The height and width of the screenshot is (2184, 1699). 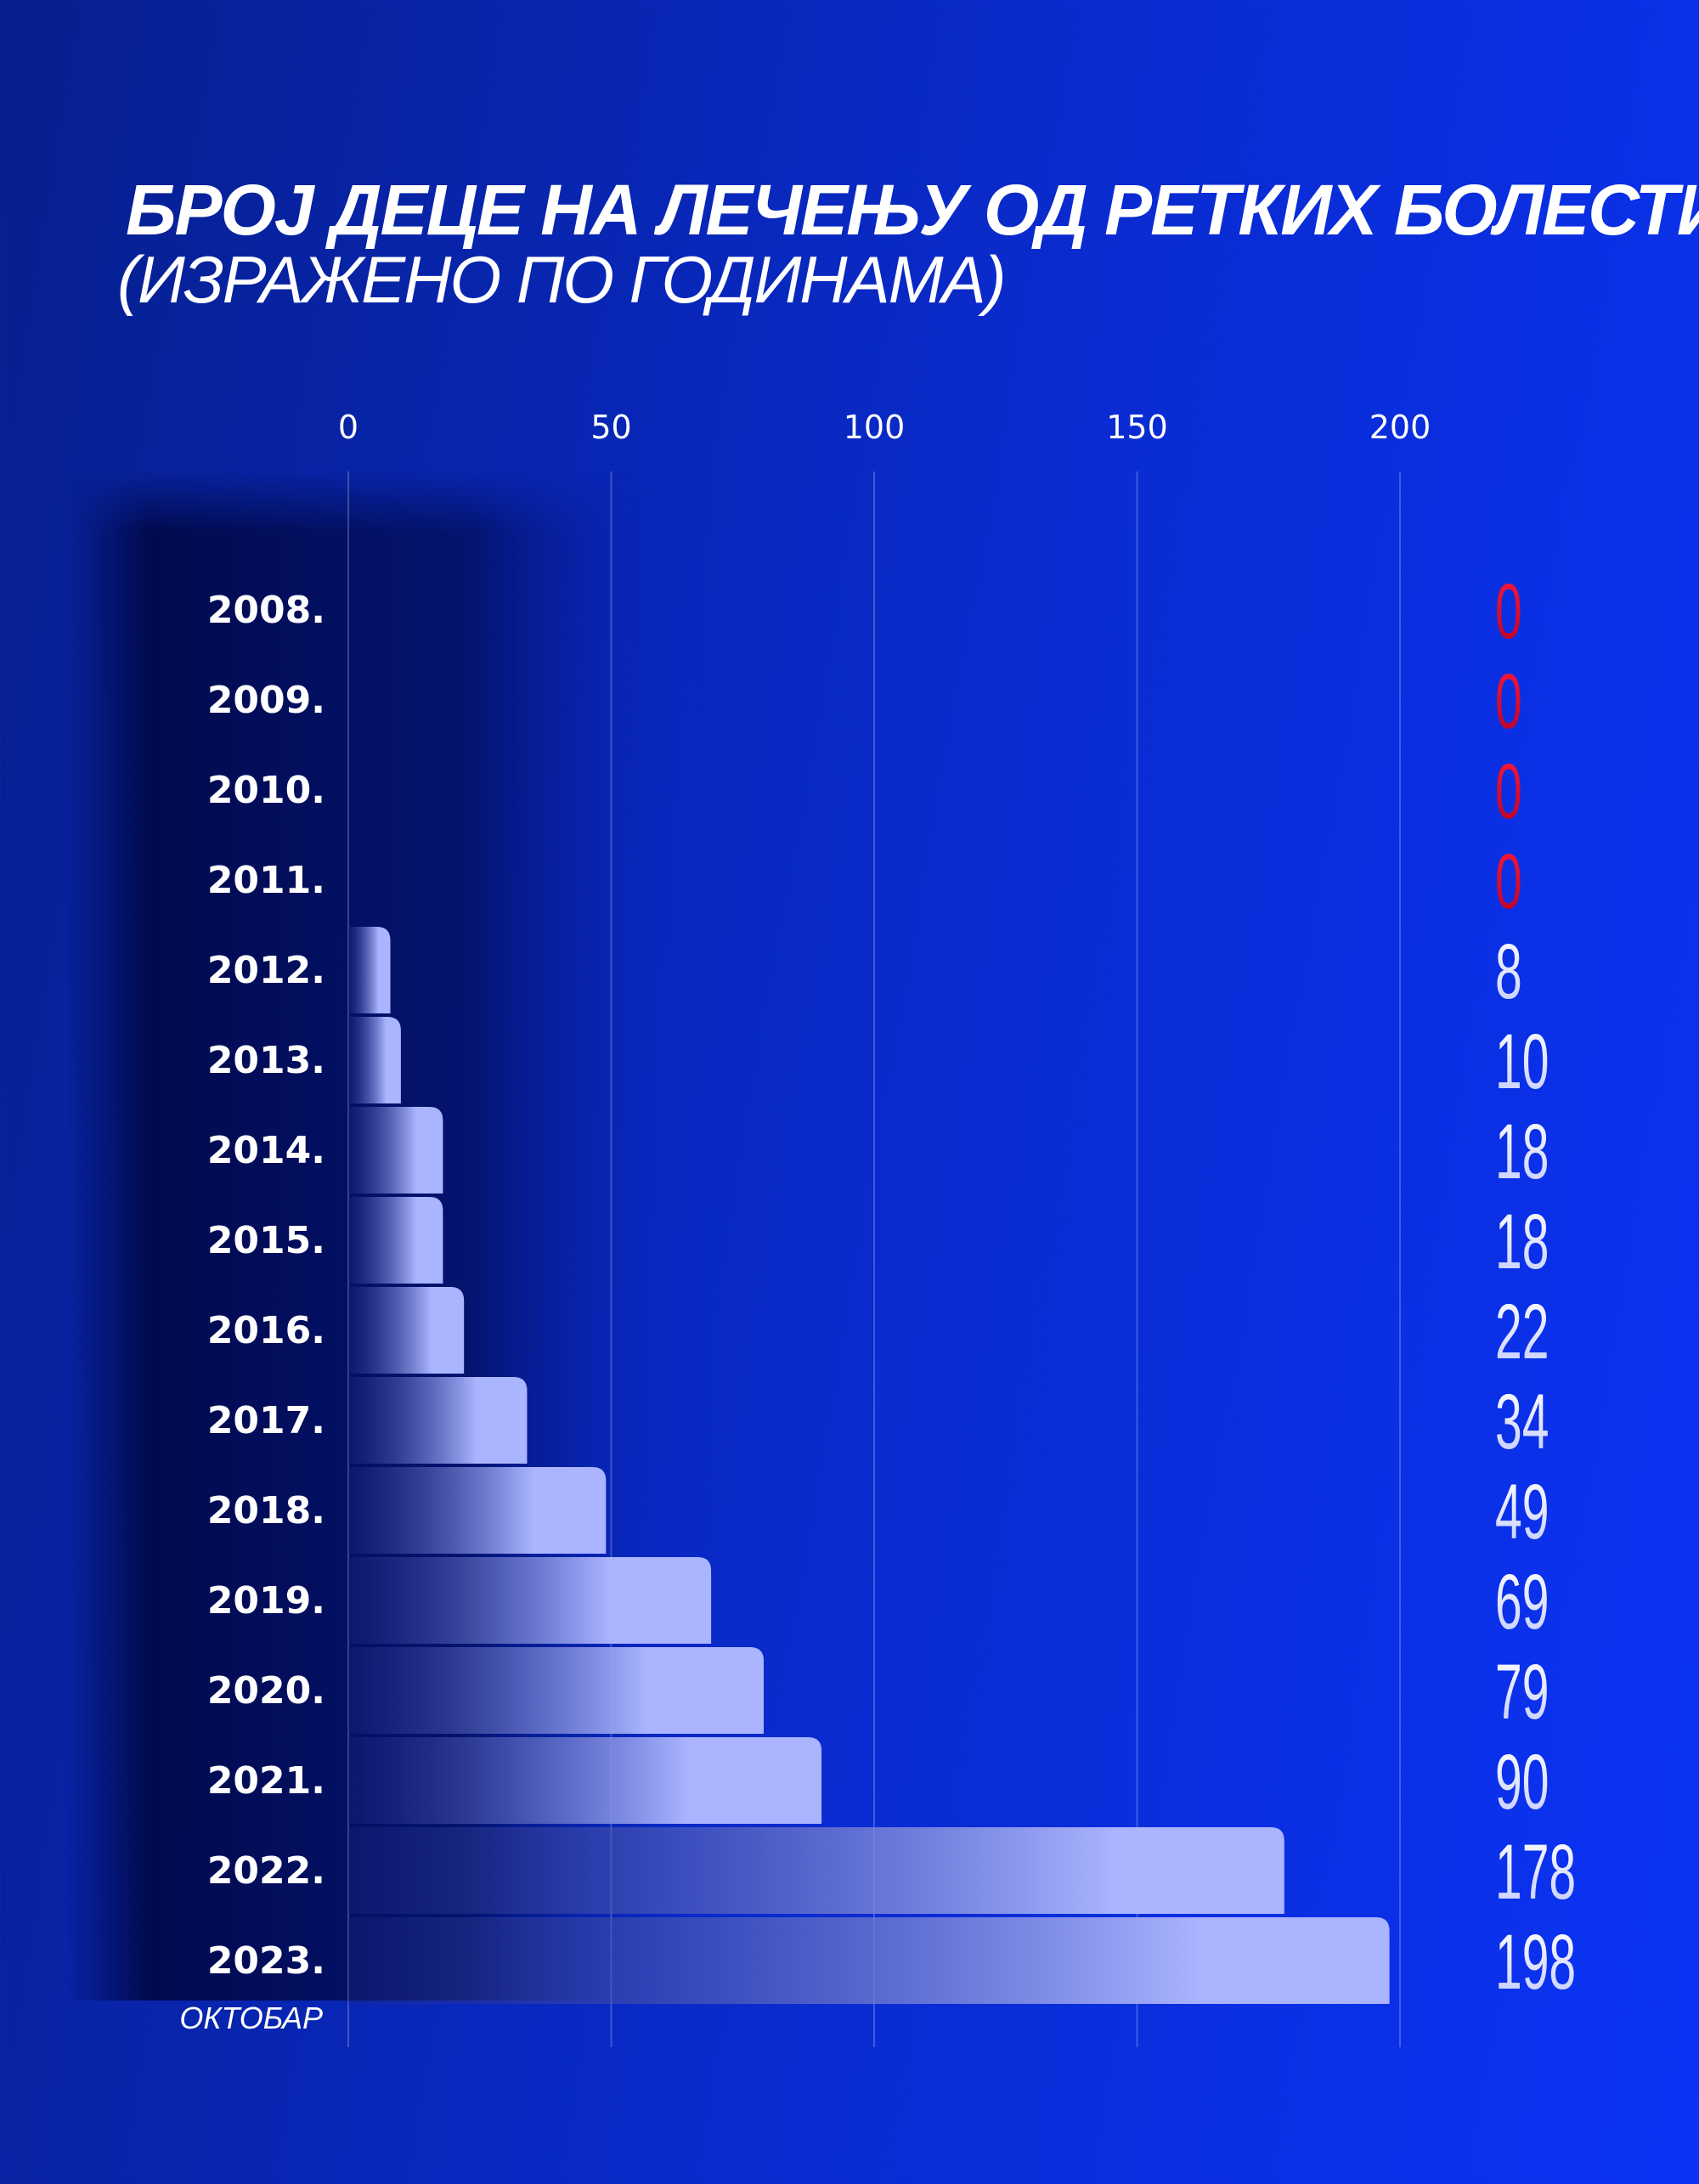 What do you see at coordinates (266, 1691) in the screenshot?
I see `y-category-label: 2020.` at bounding box center [266, 1691].